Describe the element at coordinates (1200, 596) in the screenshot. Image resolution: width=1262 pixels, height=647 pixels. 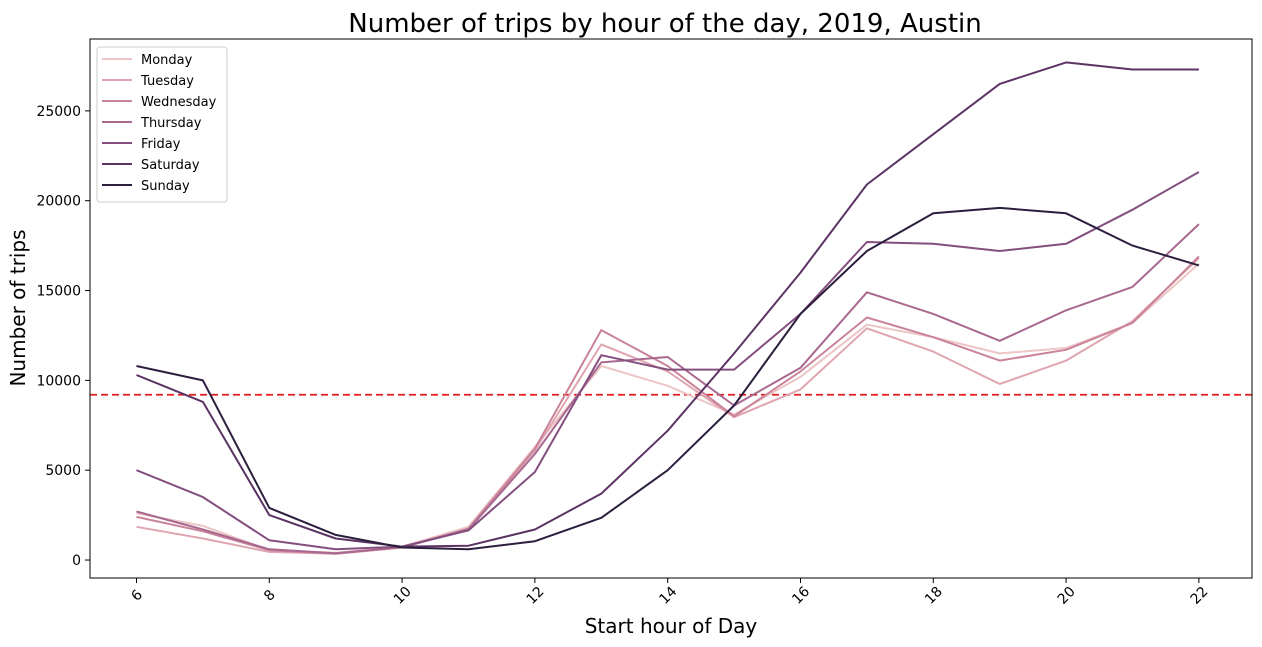
I see `x-tick-label: 22` at that location.